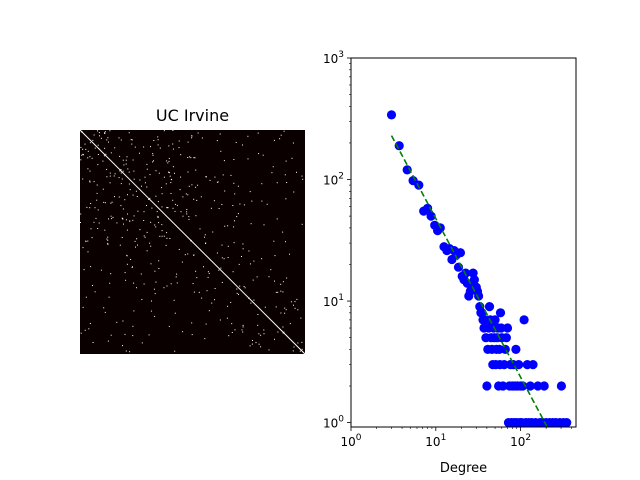 This screenshot has height=480, width=640. What do you see at coordinates (520, 441) in the screenshot?
I see `x-tick-label: 10²` at bounding box center [520, 441].